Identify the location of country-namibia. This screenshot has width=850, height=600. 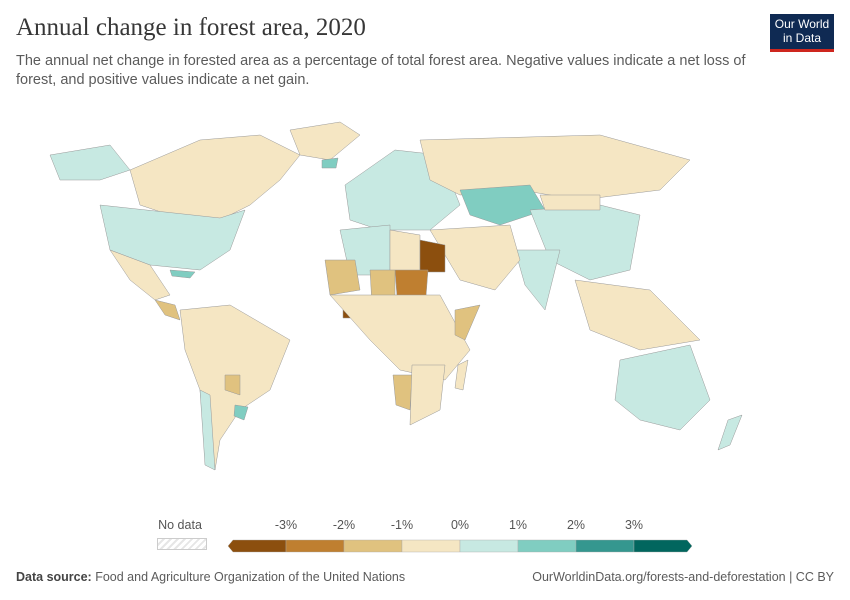
(402, 392).